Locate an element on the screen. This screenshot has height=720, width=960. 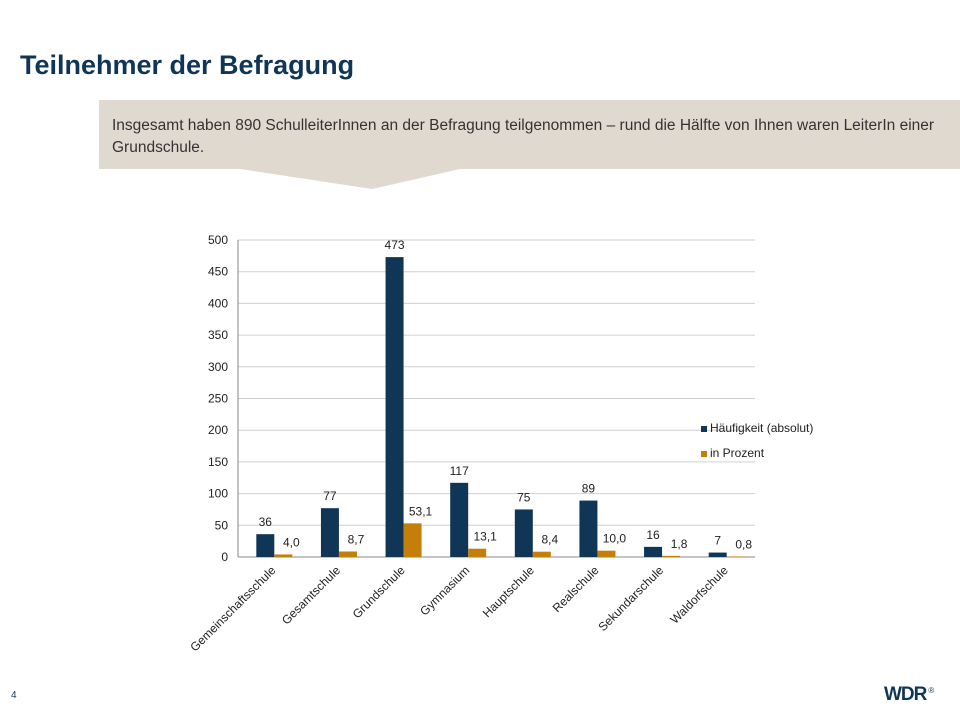
y-tick-label: 350 is located at coordinates (218, 335).